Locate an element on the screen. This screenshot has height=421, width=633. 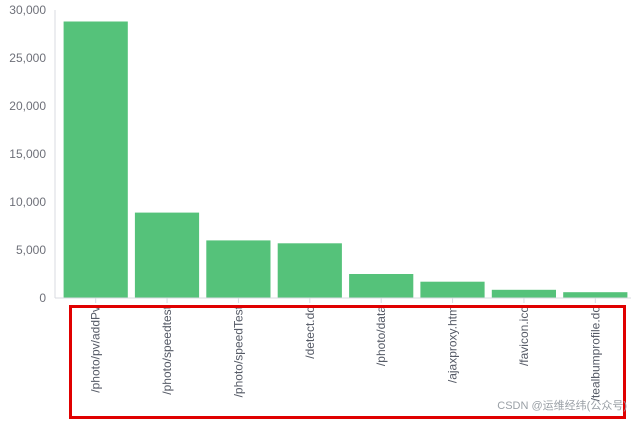
y-tick-label: 5,000 is located at coordinates (31, 250).